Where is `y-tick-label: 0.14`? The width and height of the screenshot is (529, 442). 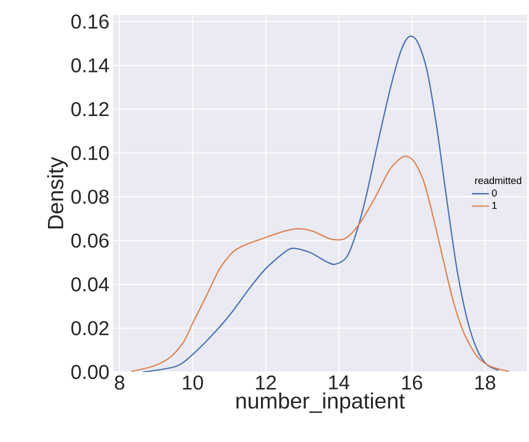 y-tick-label: 0.14 is located at coordinates (90, 65).